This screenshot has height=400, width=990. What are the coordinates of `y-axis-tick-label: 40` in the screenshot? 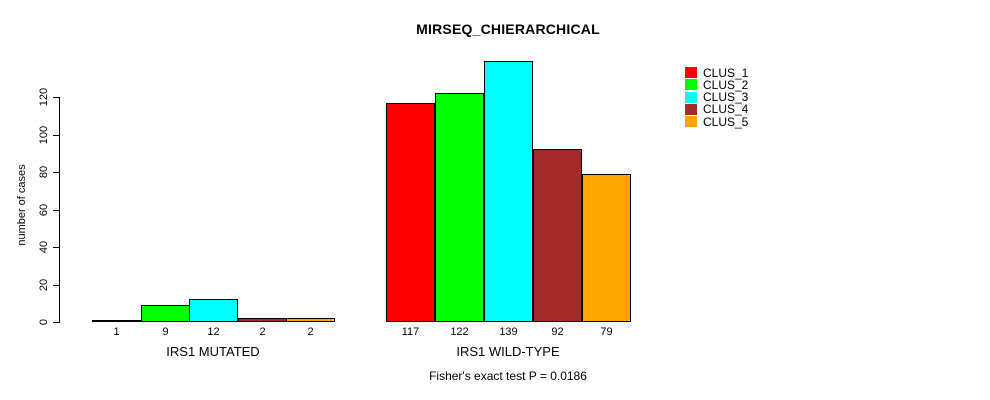 It's located at (44, 247).